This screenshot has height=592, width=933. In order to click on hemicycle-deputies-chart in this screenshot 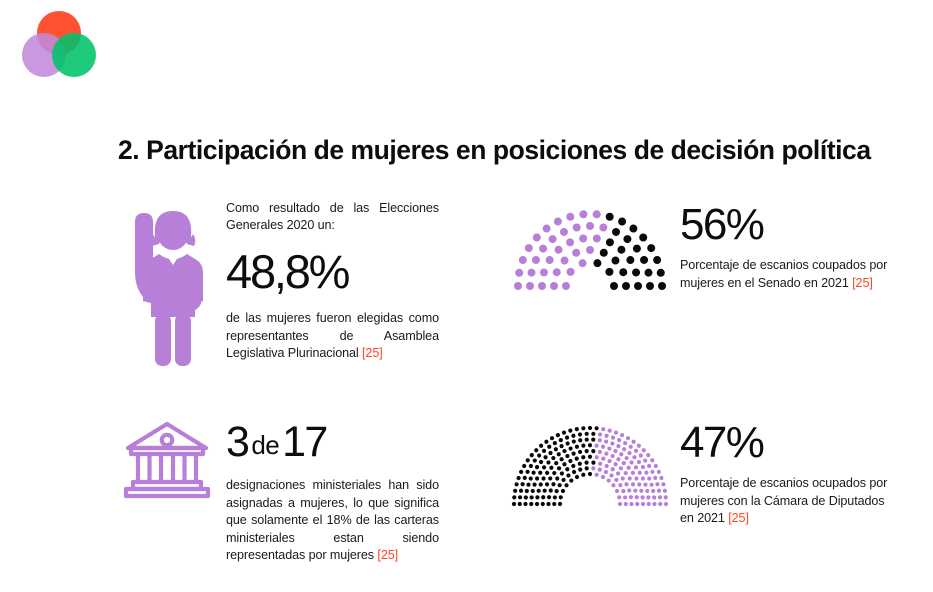, I will do `click(590, 464)`.